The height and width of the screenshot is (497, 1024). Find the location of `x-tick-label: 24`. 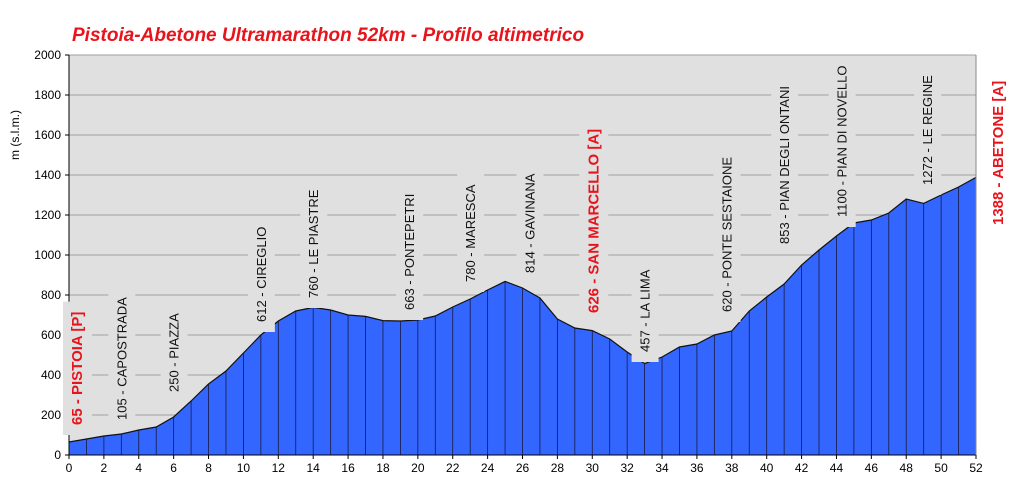

x-tick-label: 24 is located at coordinates (488, 468).